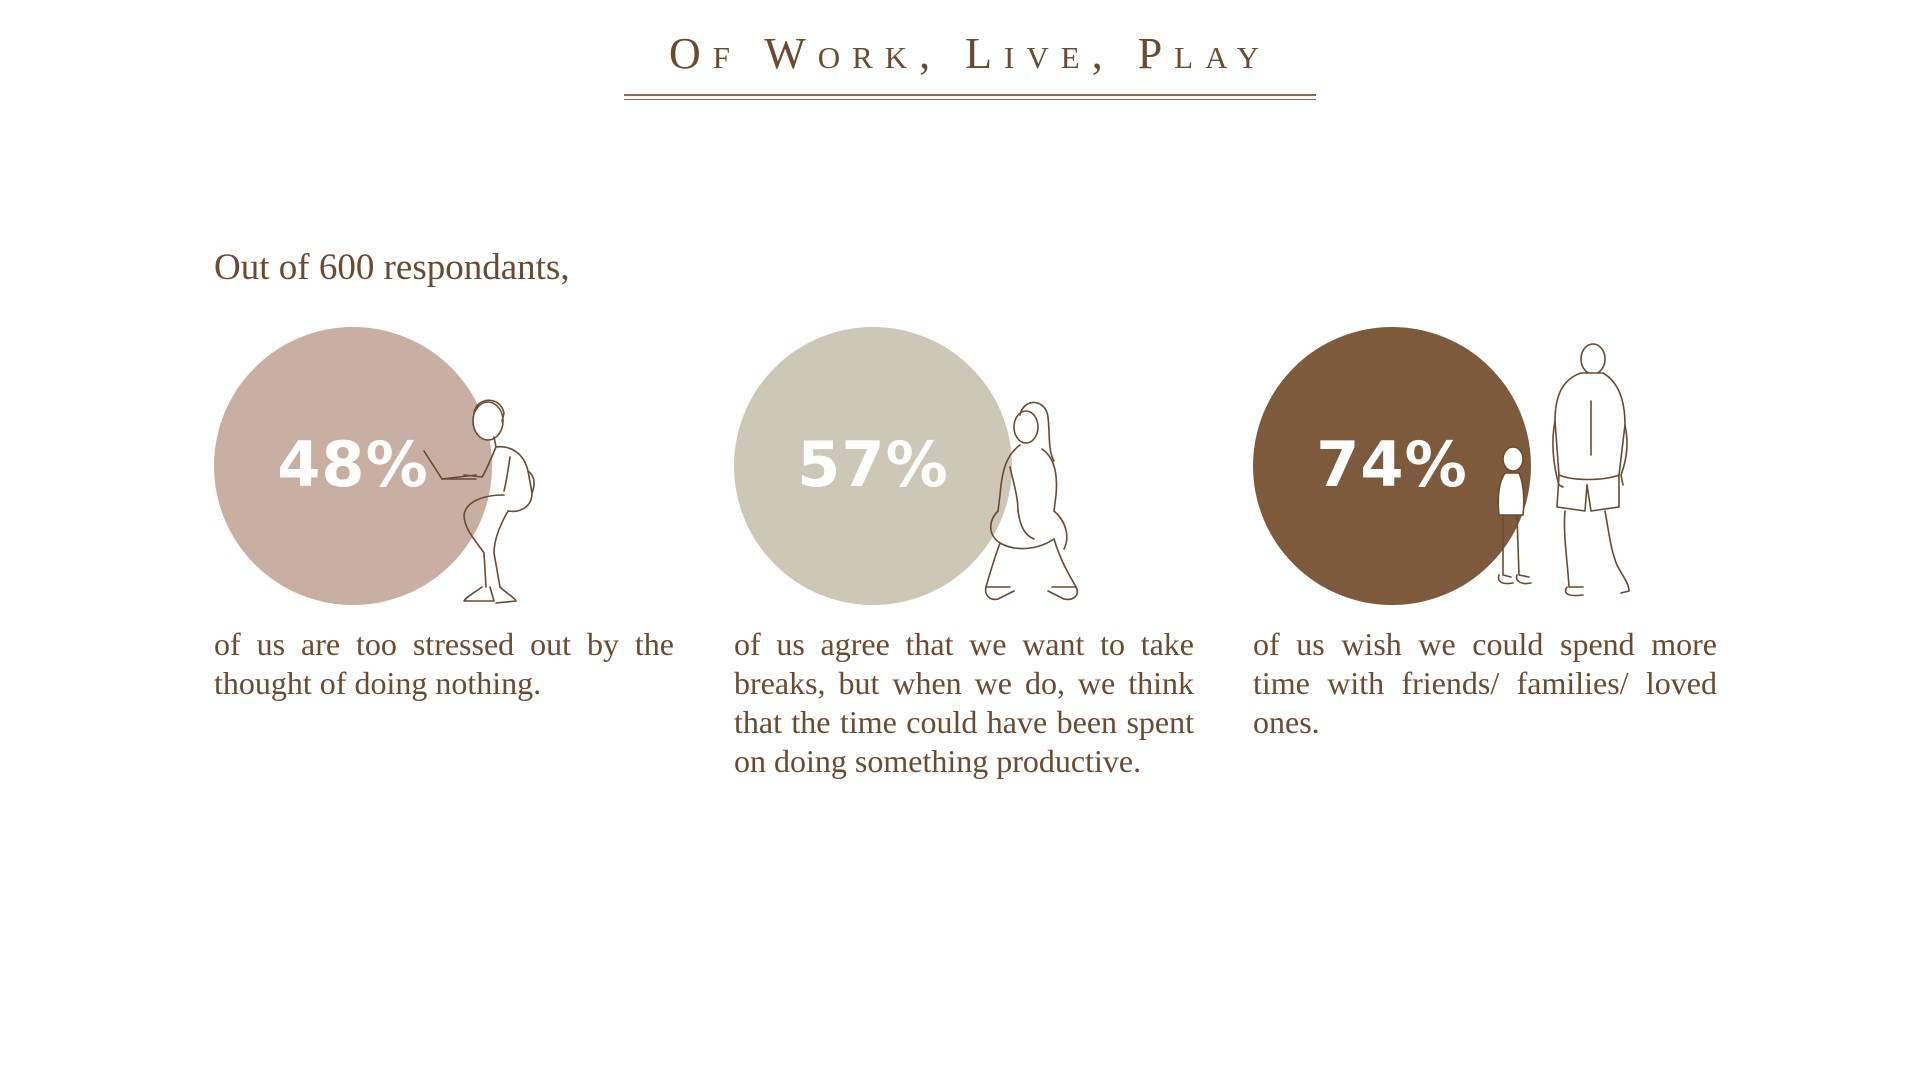 The height and width of the screenshot is (1080, 1920). I want to click on stat-percent: 57%, so click(873, 464).